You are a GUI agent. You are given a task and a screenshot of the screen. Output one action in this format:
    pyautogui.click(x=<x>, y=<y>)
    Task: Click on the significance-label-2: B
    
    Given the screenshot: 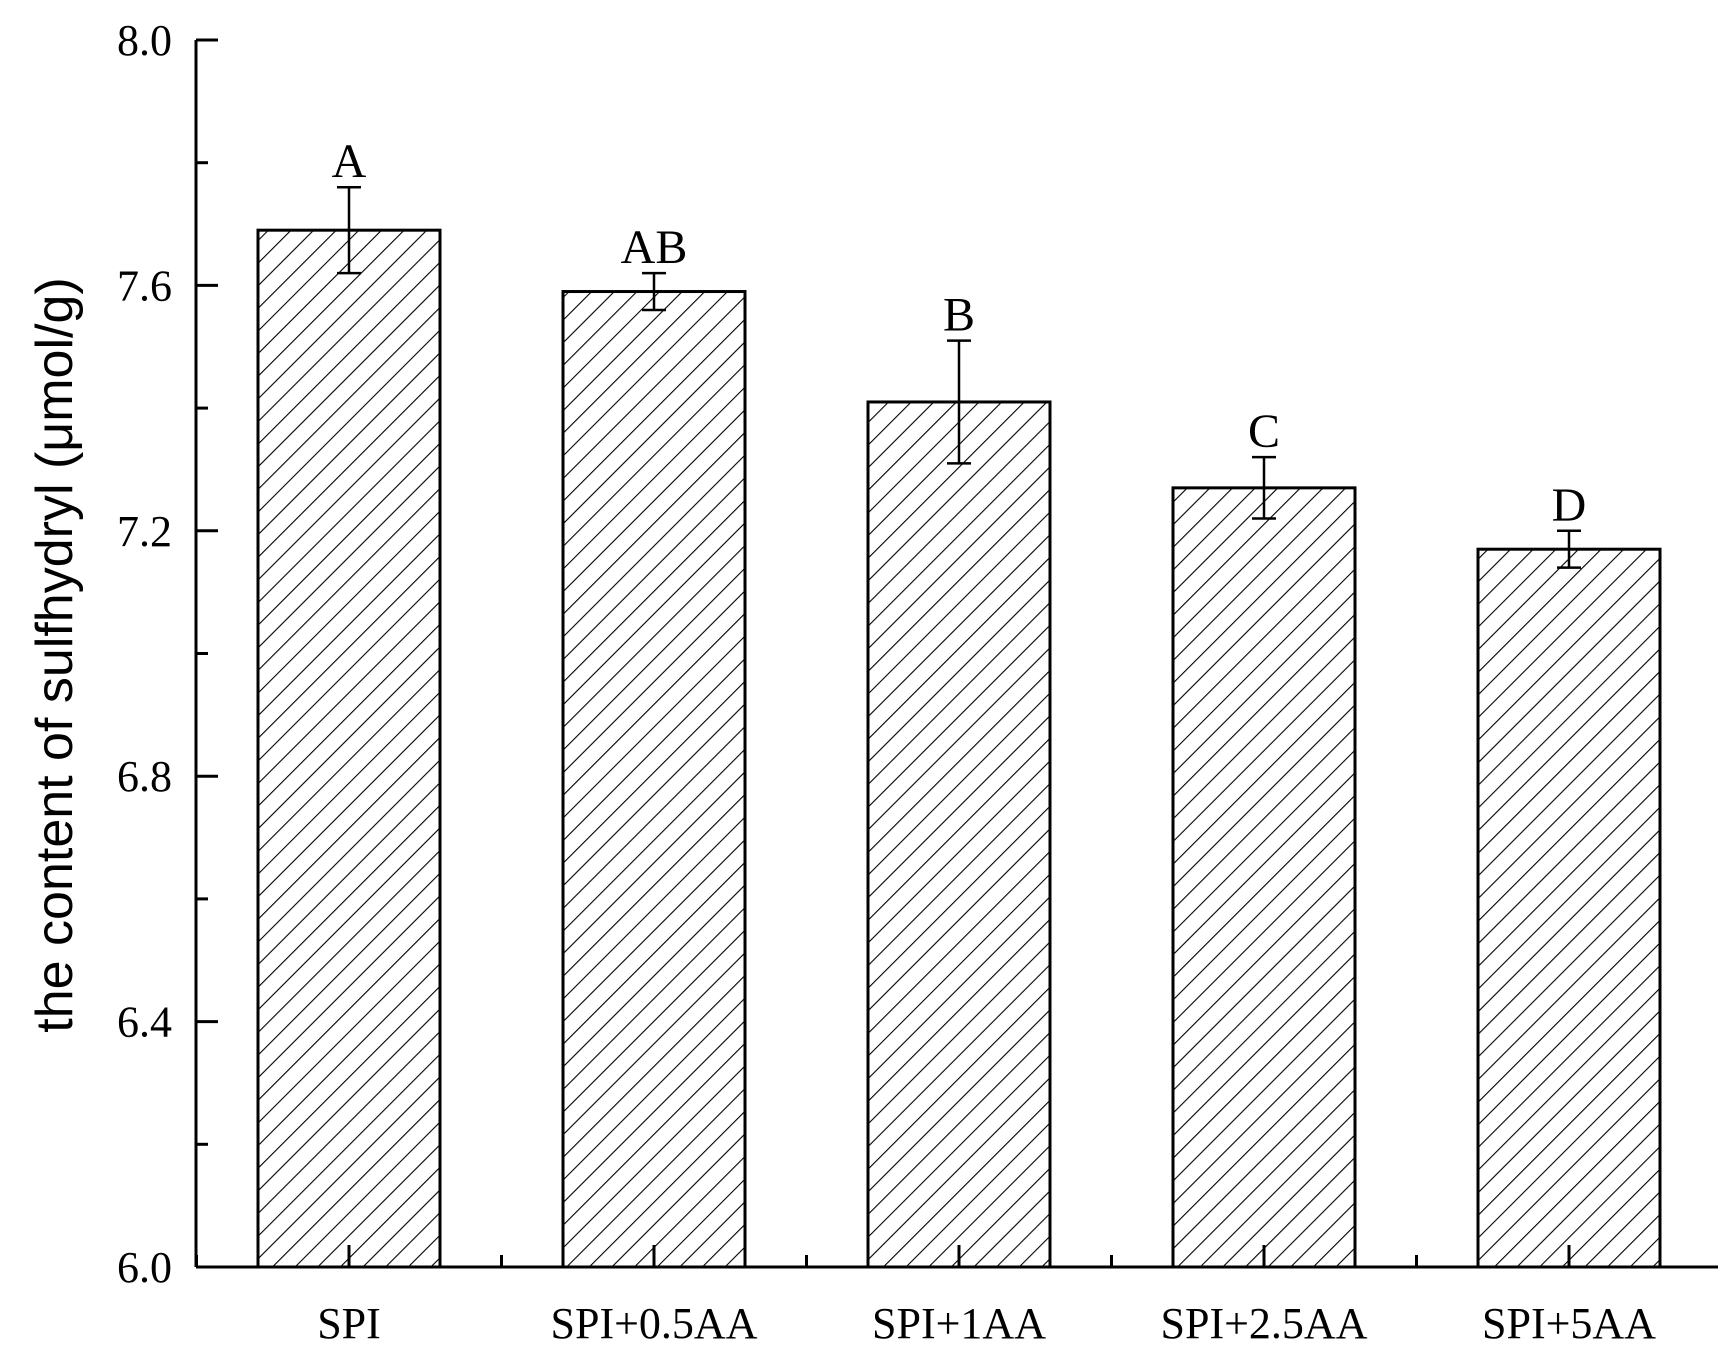 What is the action you would take?
    pyautogui.click(x=959, y=315)
    